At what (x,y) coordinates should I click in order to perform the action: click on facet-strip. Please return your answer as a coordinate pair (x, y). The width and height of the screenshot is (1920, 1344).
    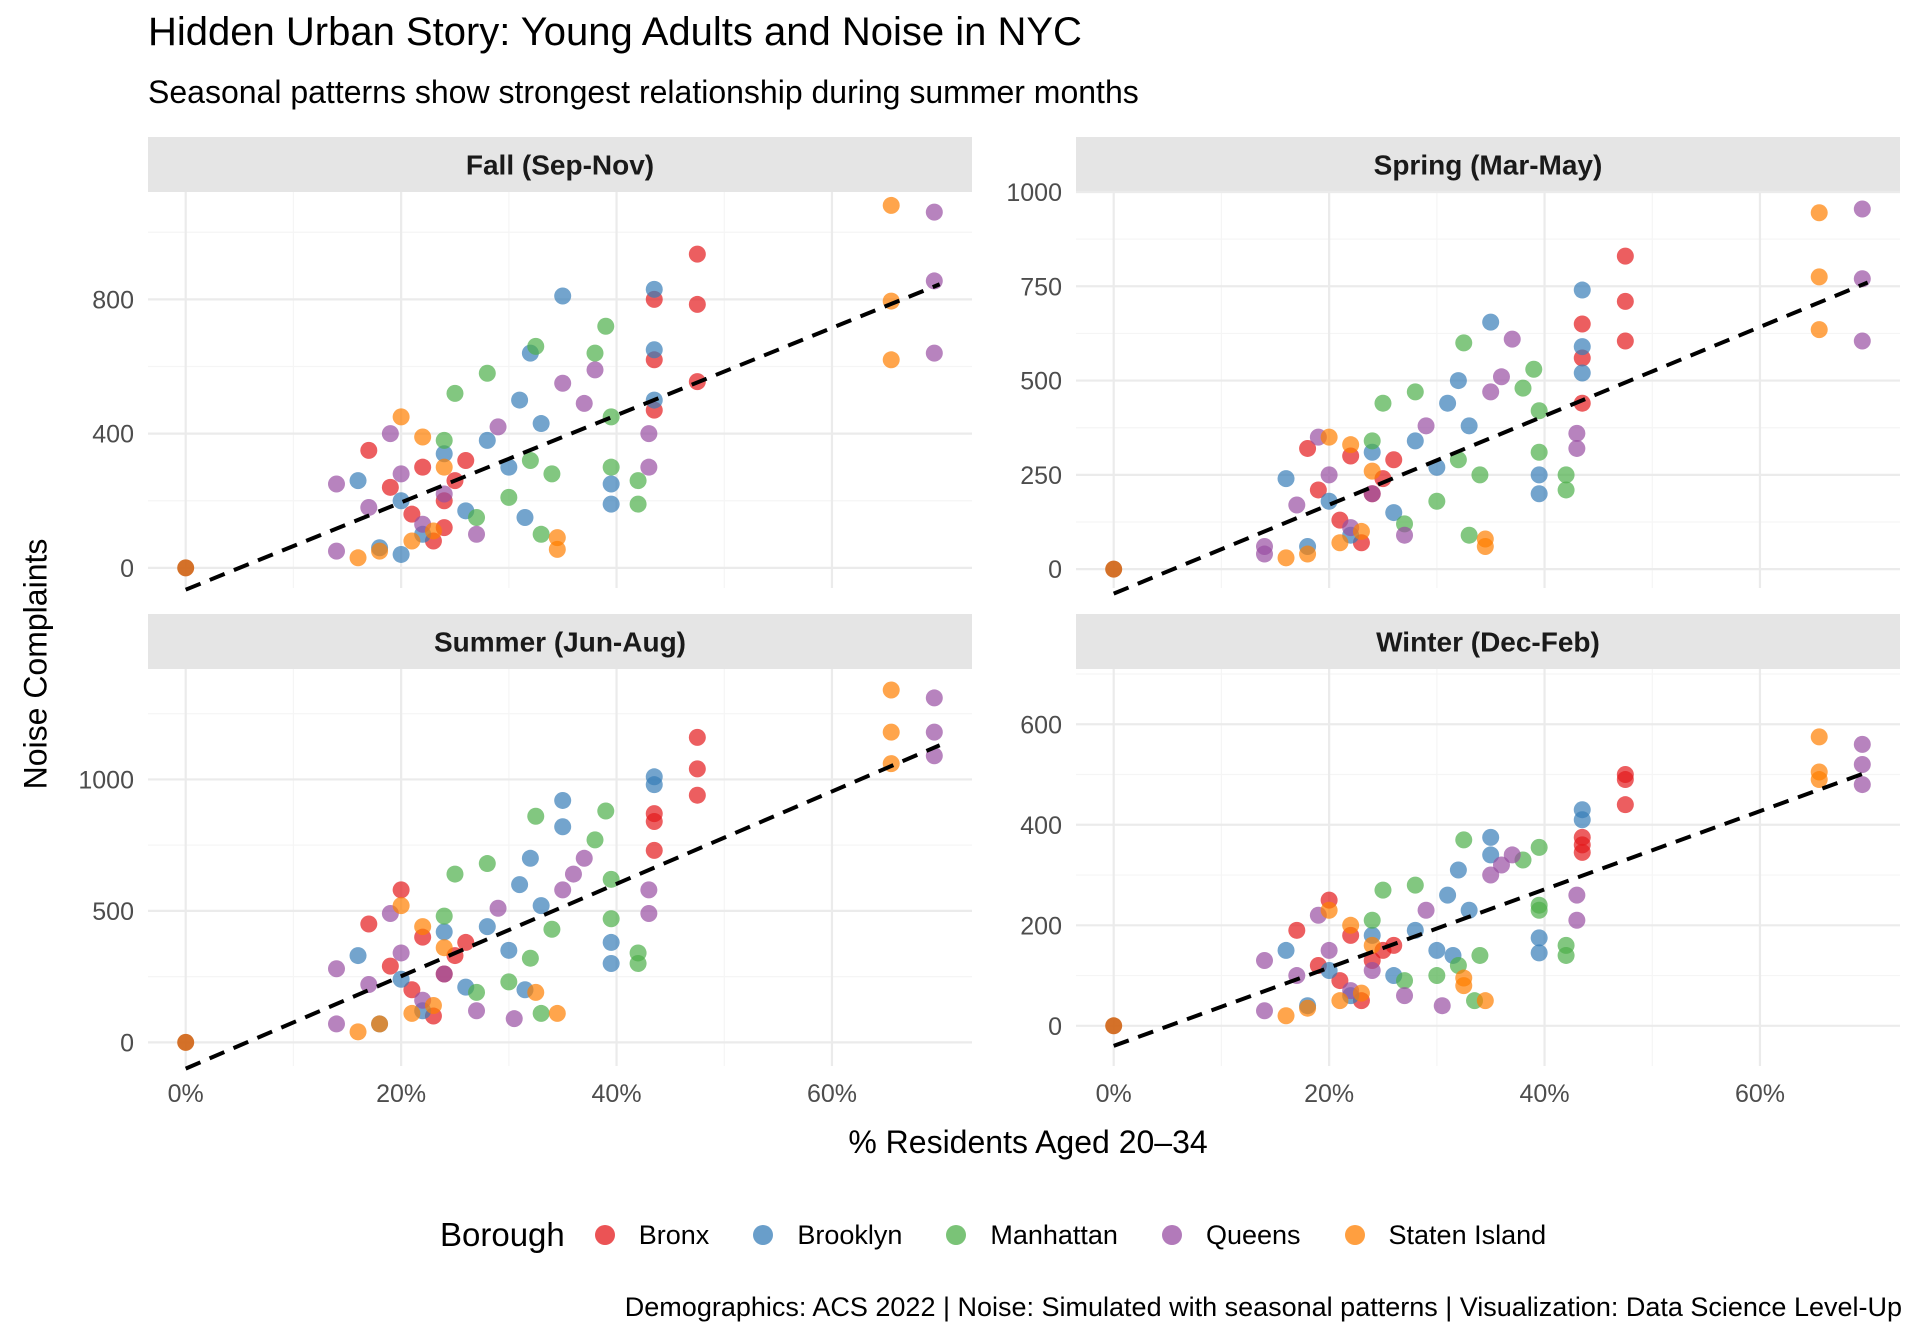
    Looking at the image, I should click on (1488, 164).